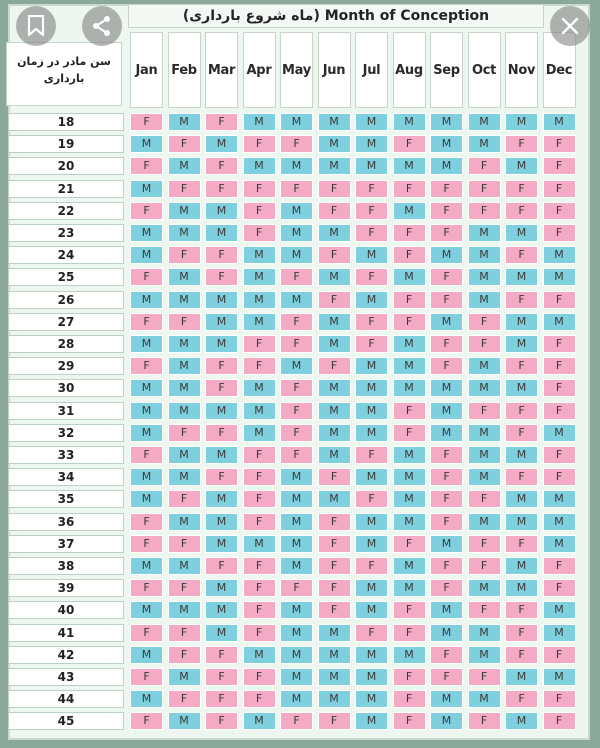 This screenshot has height=748, width=600. Describe the element at coordinates (66, 255) in the screenshot. I see `age-cell: 24` at that location.